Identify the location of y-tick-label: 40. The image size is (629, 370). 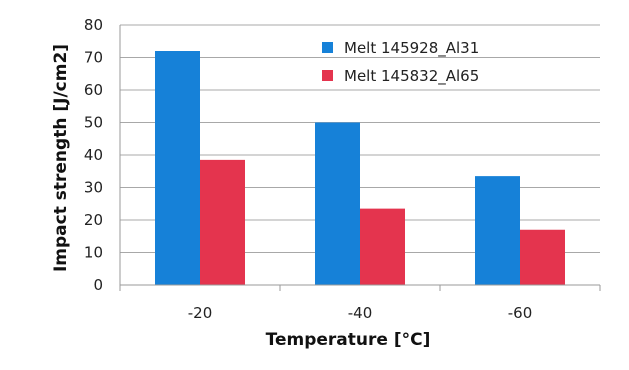
(93, 155).